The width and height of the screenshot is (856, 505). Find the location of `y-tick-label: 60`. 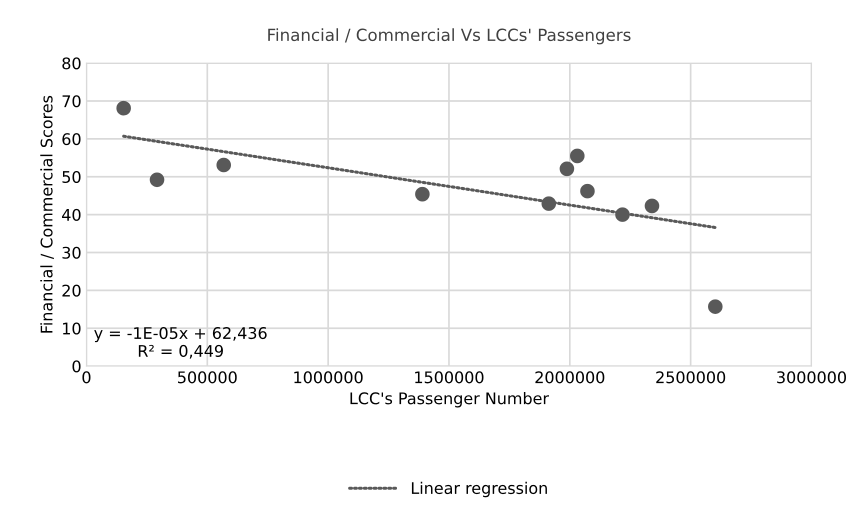

y-tick-label: 60 is located at coordinates (71, 139).